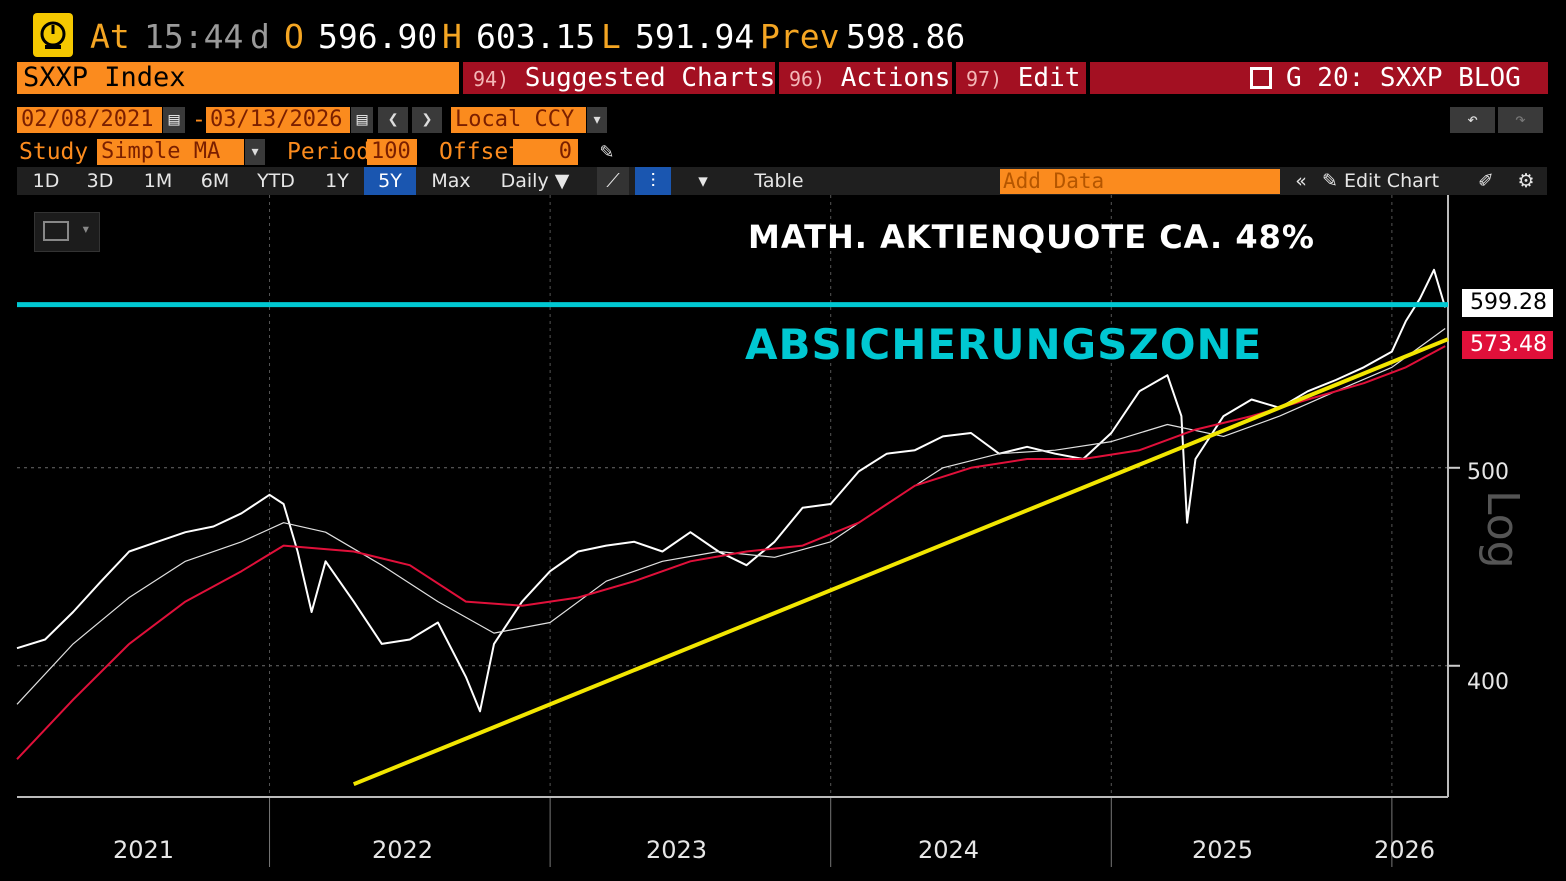 This screenshot has height=881, width=1566. I want to click on start-calendar-icon: ▤, so click(174, 120).